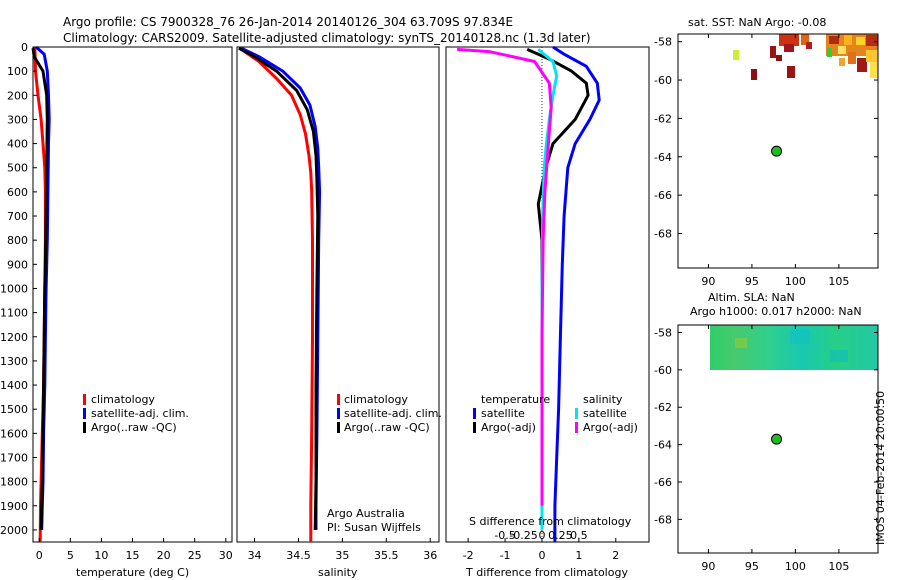 Image resolution: width=900 pixels, height=580 pixels. I want to click on legend-swatch-t-satellite, so click(474, 413).